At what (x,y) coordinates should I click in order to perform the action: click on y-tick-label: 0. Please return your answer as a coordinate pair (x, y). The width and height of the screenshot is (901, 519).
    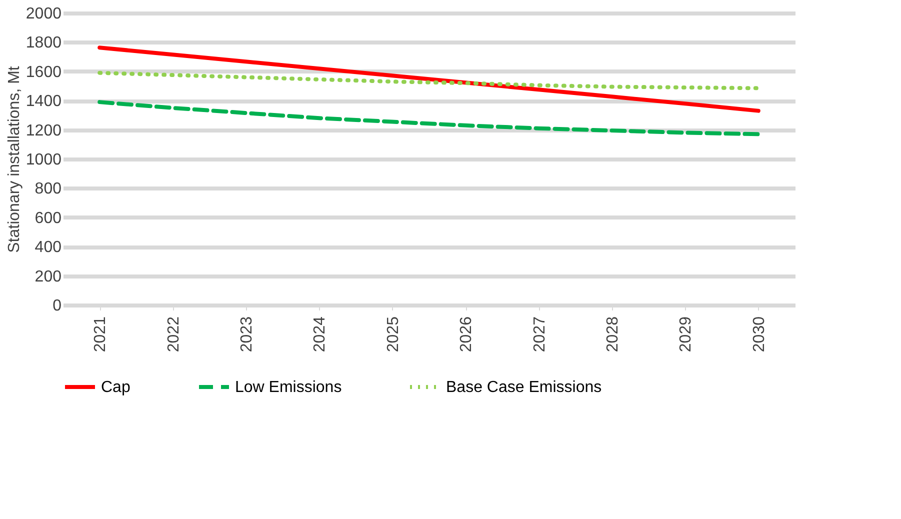
    Looking at the image, I should click on (57, 306).